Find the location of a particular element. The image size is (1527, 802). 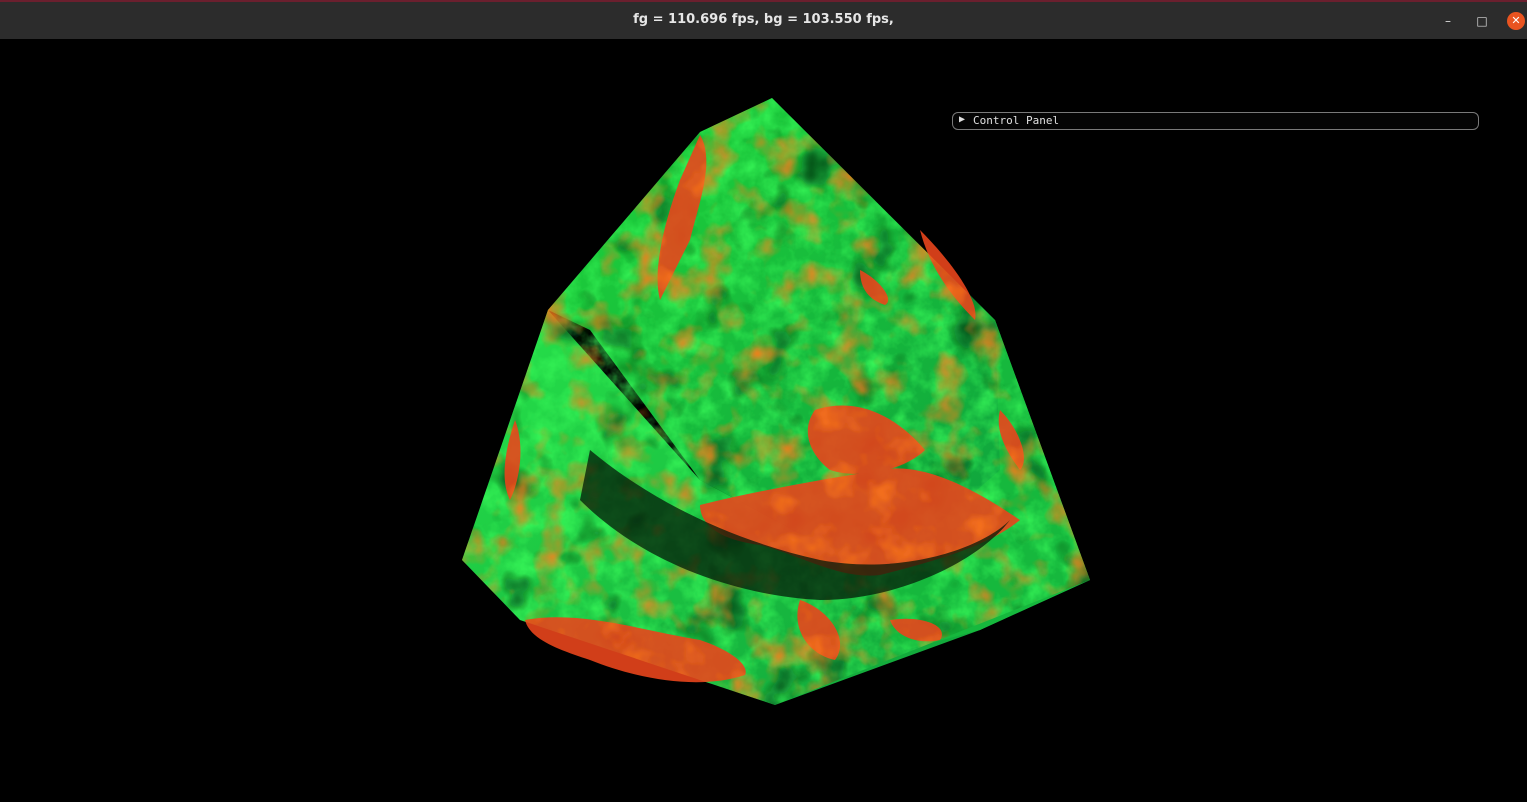

control-panel-label: Control Panel is located at coordinates (1016, 120).